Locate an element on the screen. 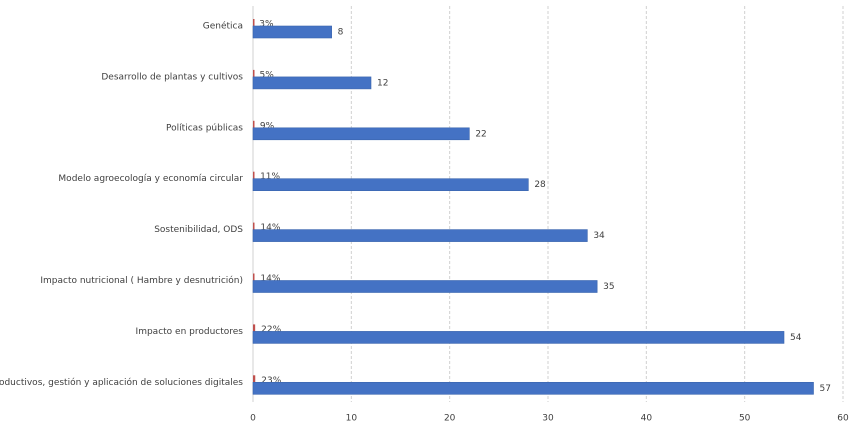 This screenshot has height=429, width=850. value-label: 5% is located at coordinates (266, 75).